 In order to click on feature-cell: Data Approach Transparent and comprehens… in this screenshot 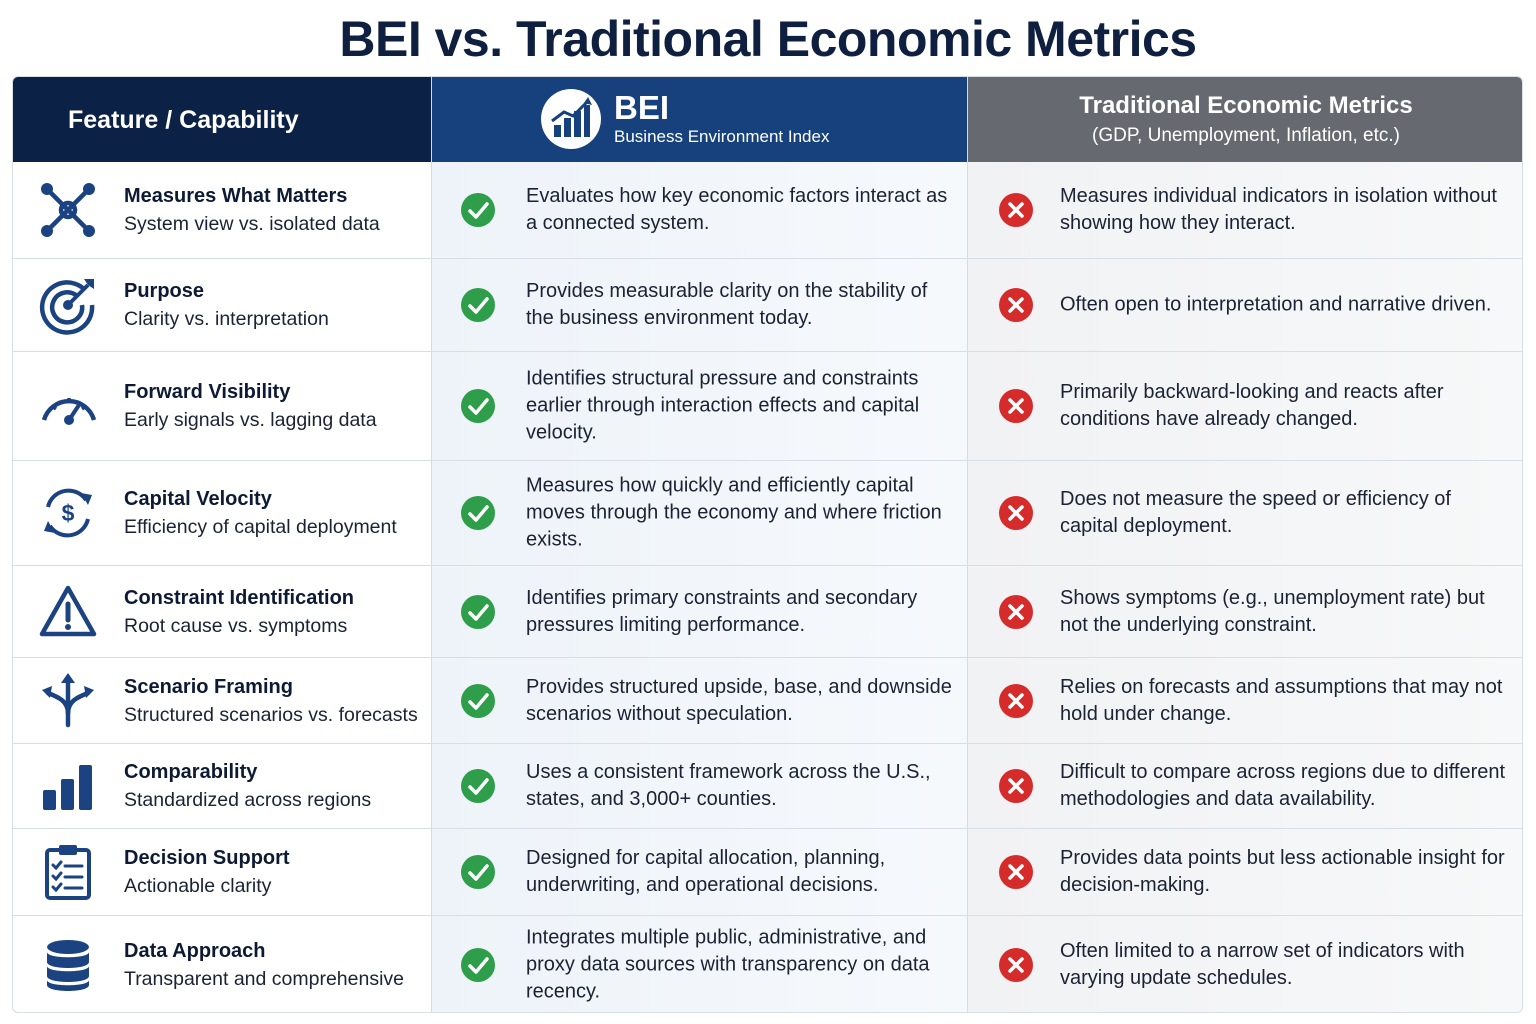, I will do `click(222, 964)`.